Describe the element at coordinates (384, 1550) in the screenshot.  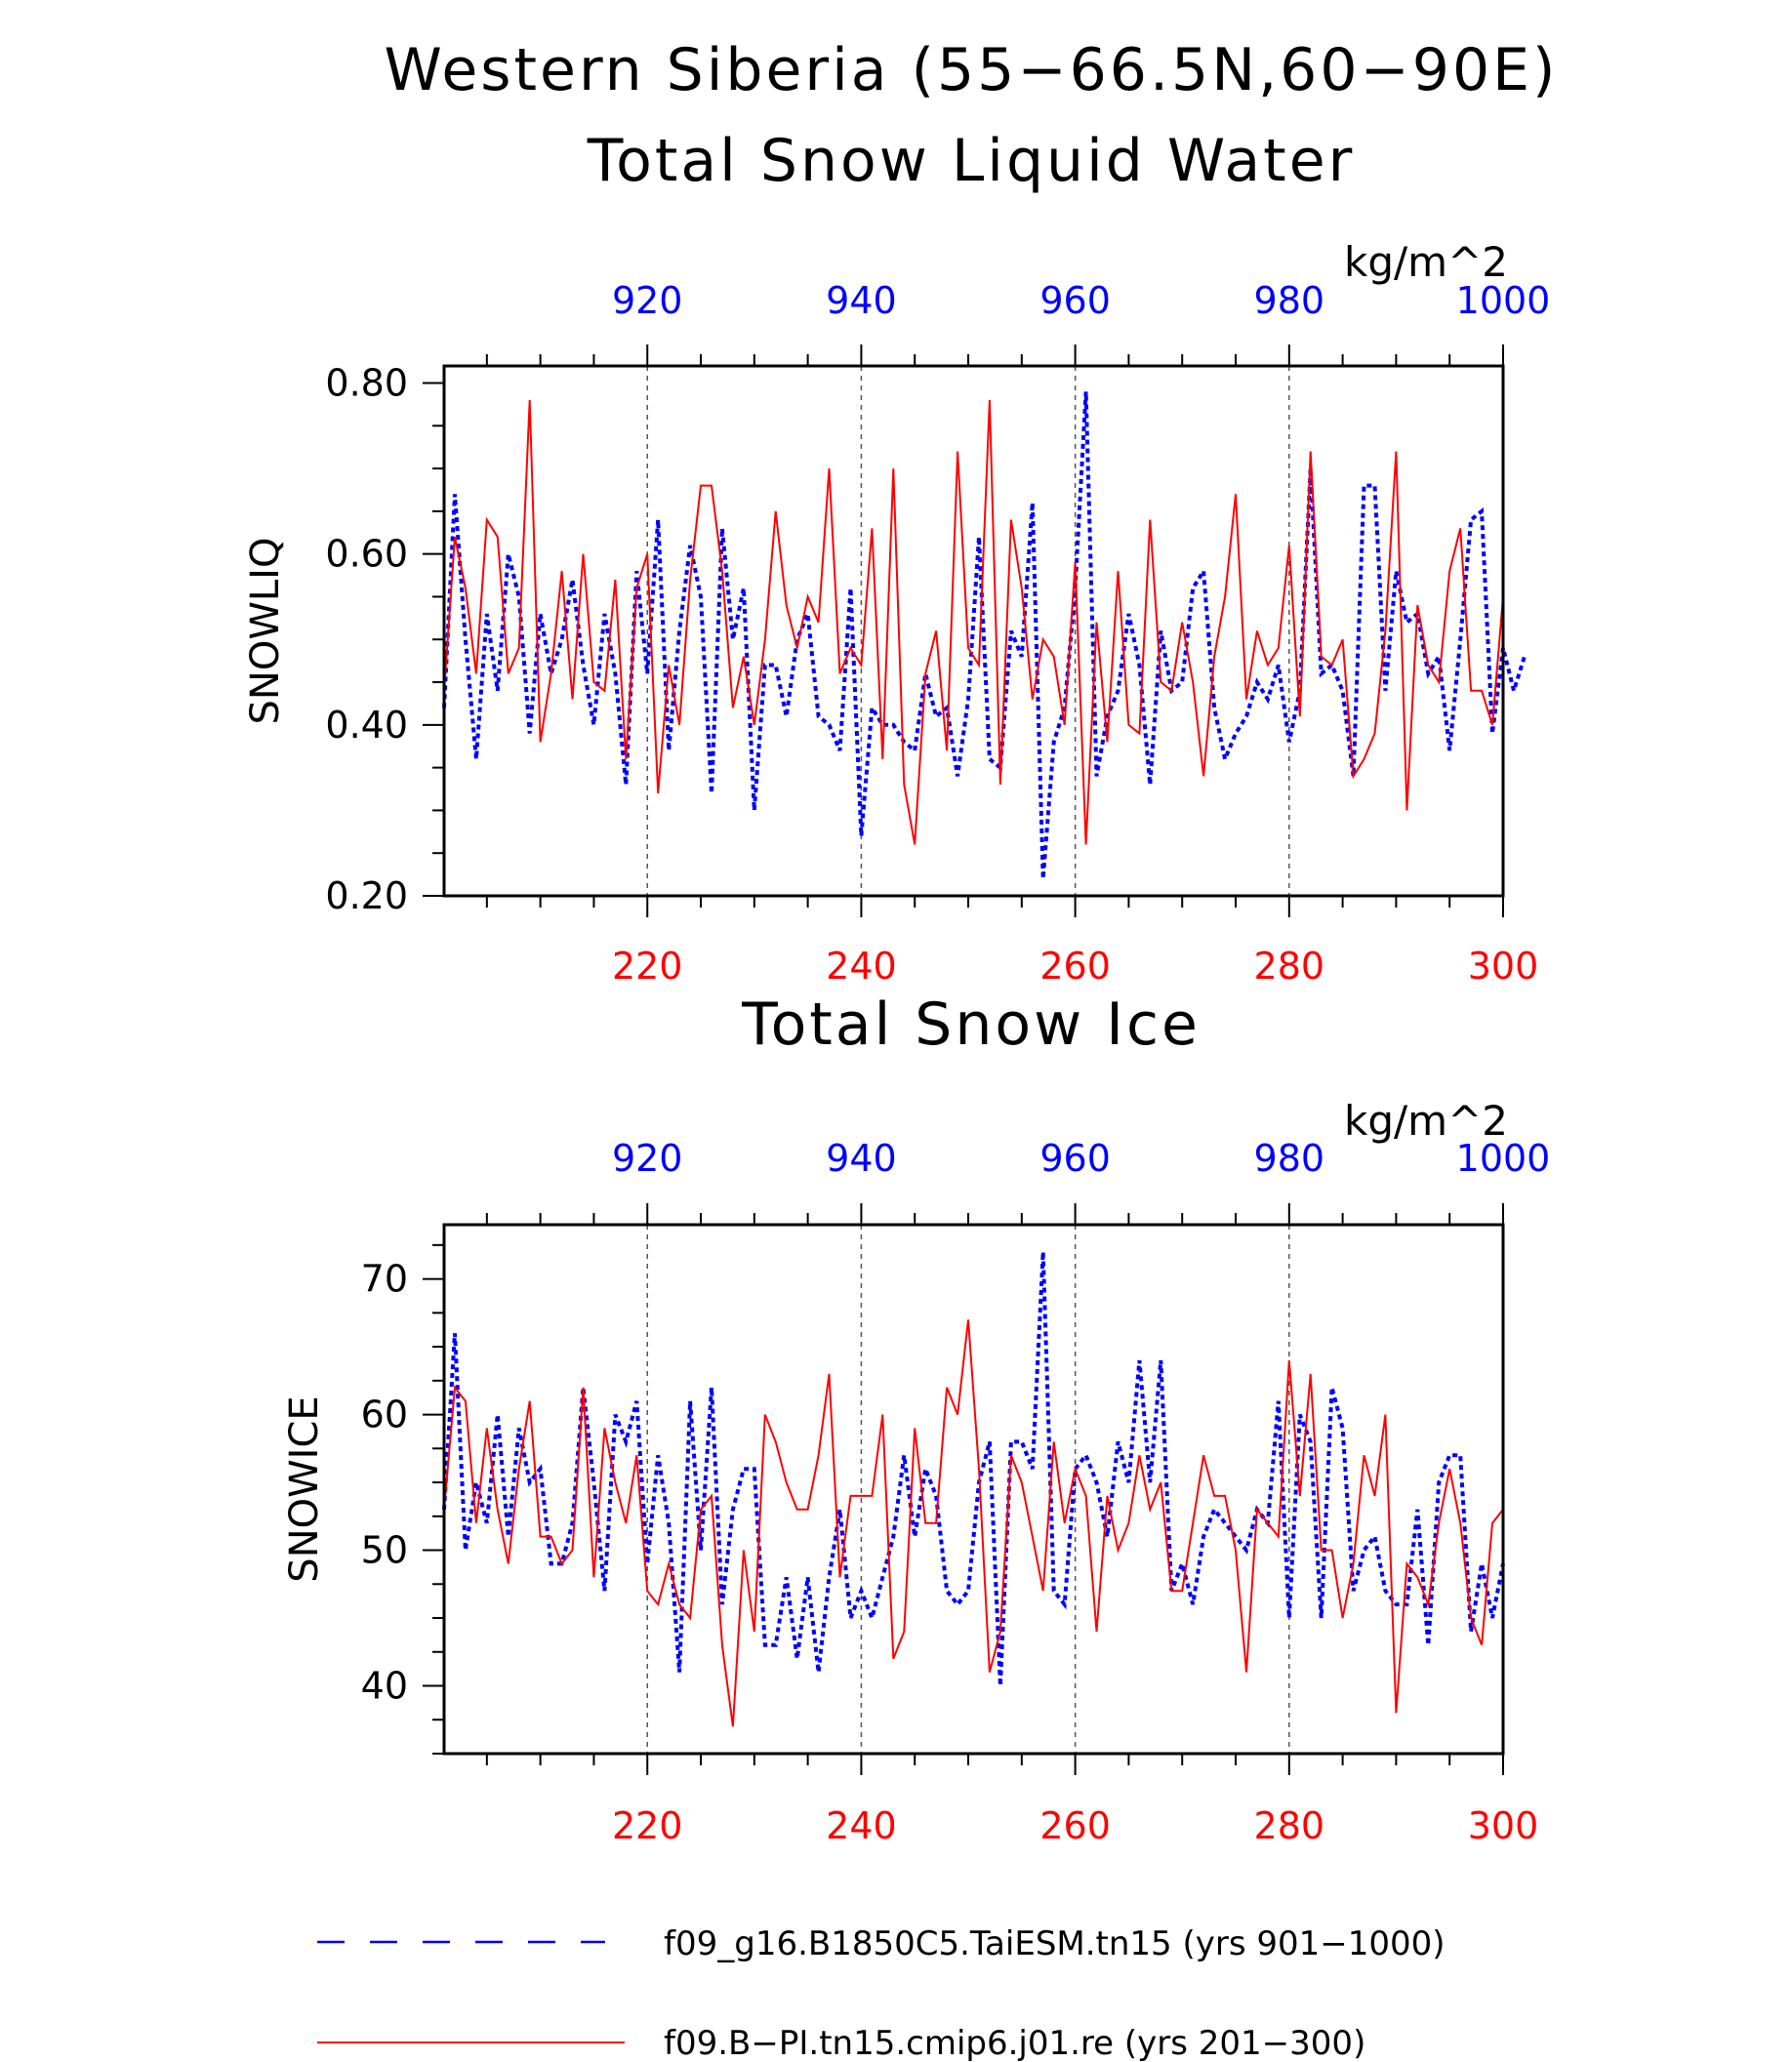
I see `y-tick-label: 50` at that location.